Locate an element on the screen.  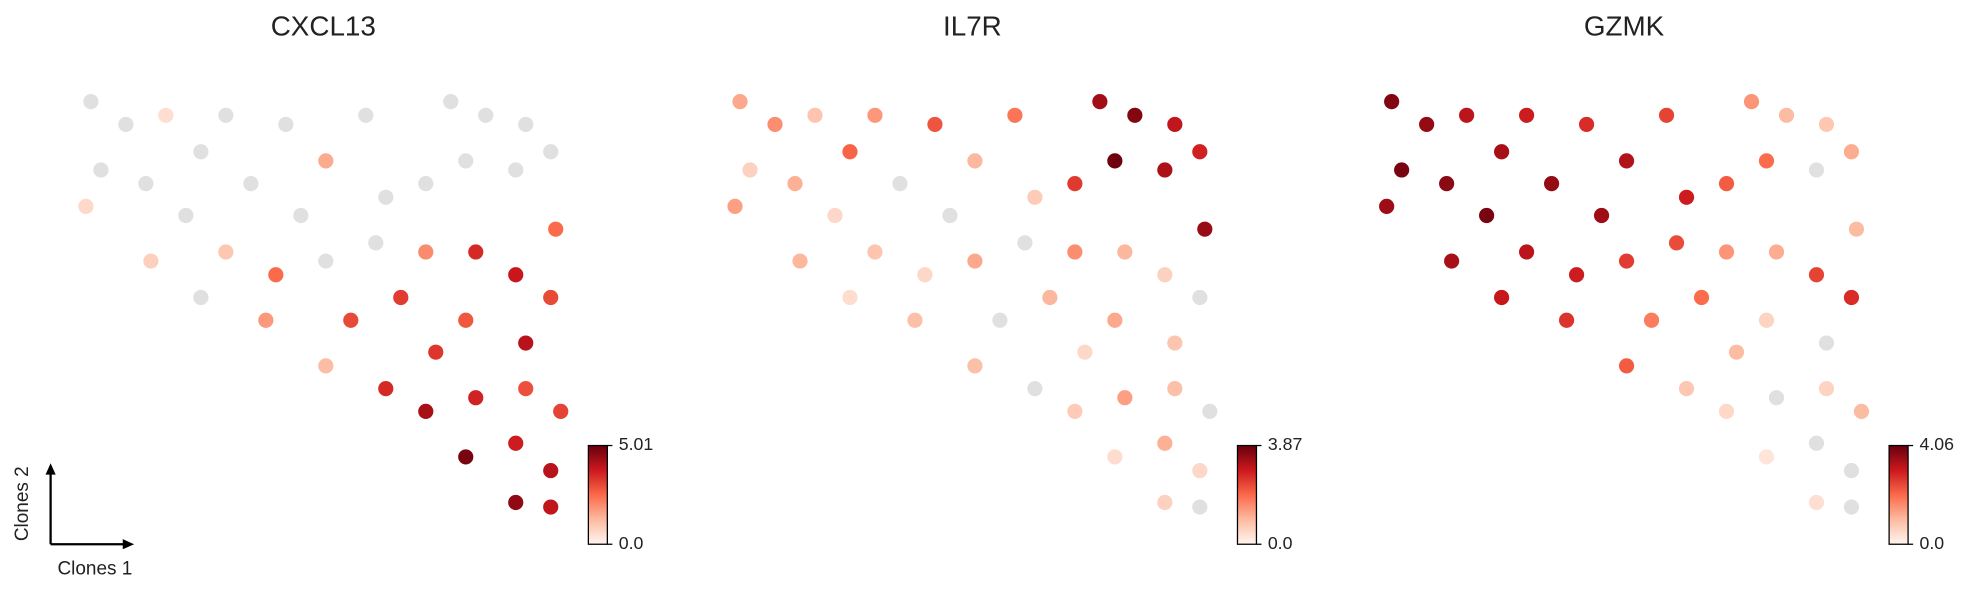
colorbar-tick-label: 3.87 is located at coordinates (1285, 444).